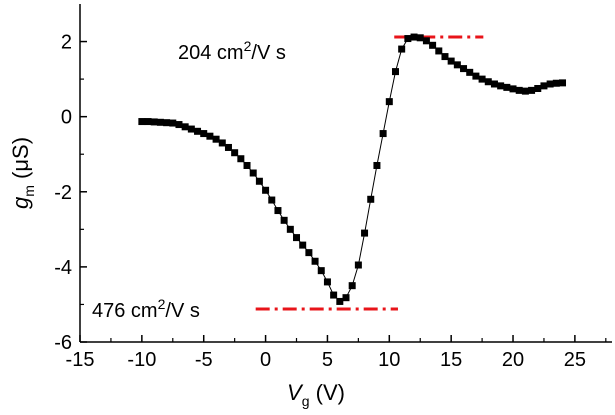 Image resolution: width=615 pixels, height=415 pixels. I want to click on y-axis-title-main: g, so click(20, 202).